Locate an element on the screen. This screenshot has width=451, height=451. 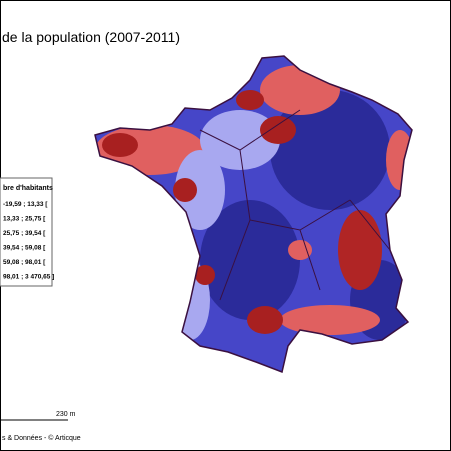
legend-item: 25,75 ; 39,54 [ is located at coordinates (24, 233).